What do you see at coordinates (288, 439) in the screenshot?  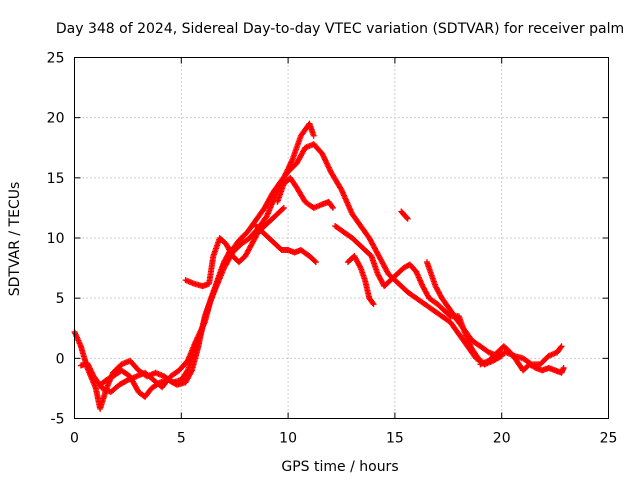 I see `x-tick-label: 10` at bounding box center [288, 439].